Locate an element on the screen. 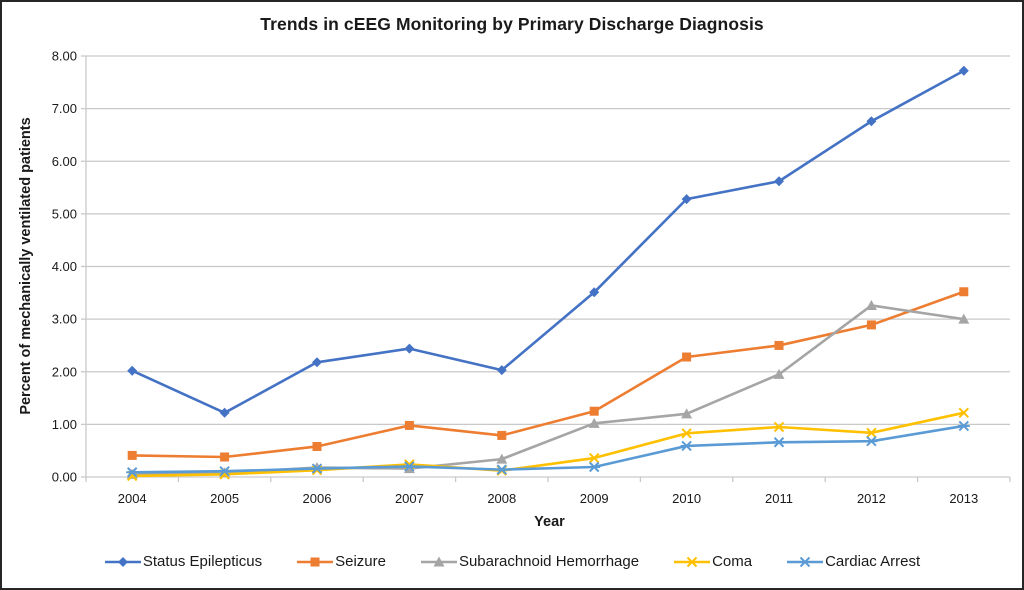 The height and width of the screenshot is (590, 1024). triangle-marker-icon is located at coordinates (438, 561).